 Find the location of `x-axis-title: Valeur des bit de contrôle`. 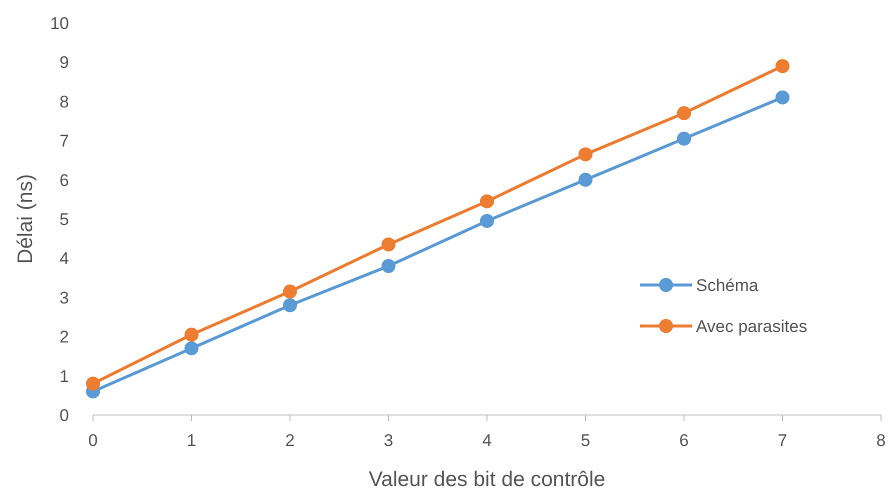

x-axis-title: Valeur des bit de contrôle is located at coordinates (487, 479).